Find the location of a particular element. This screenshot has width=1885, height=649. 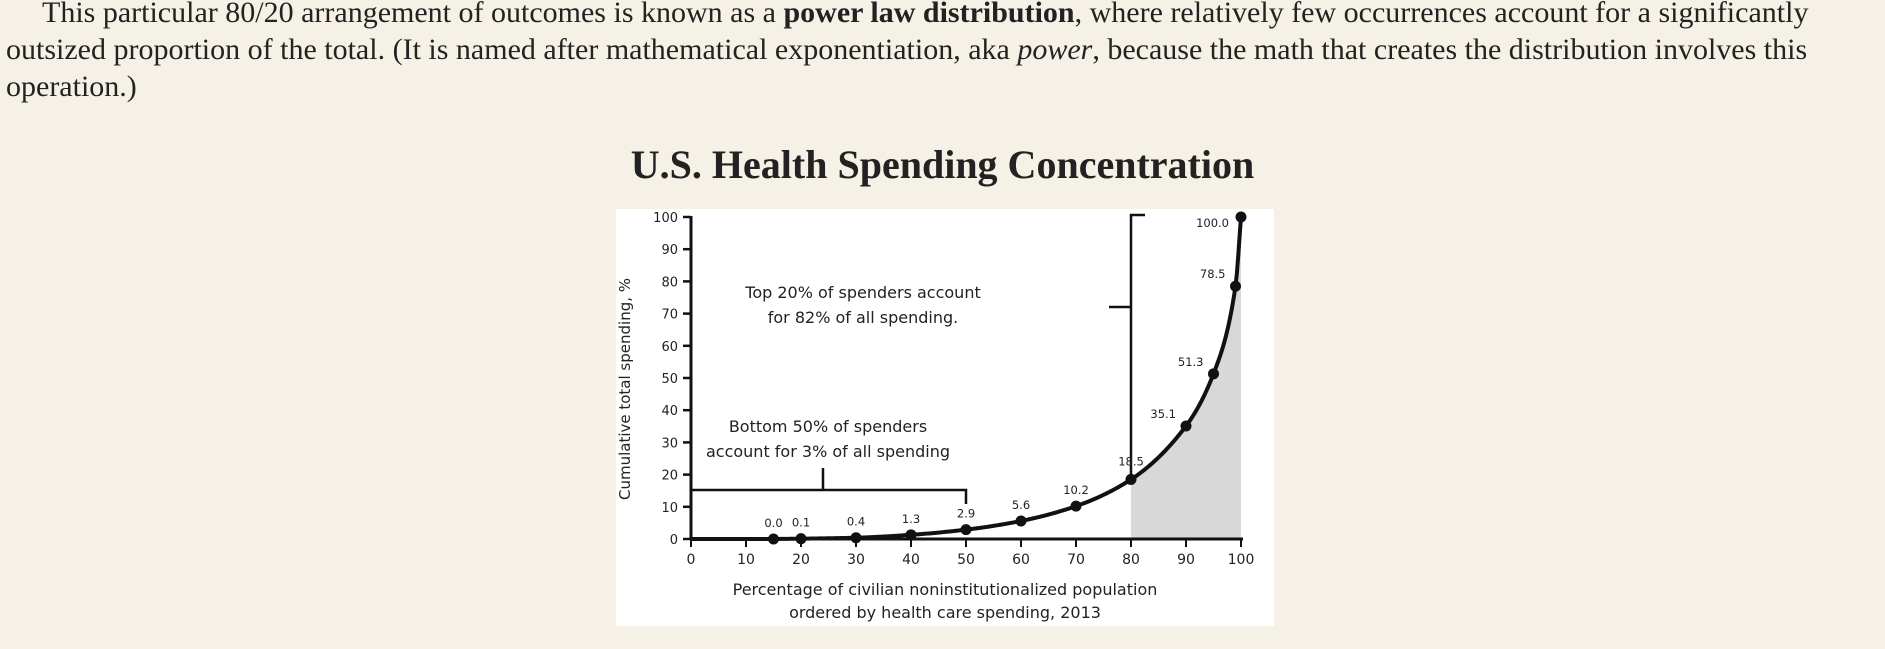

y-tick-label: 90 is located at coordinates (669, 250).